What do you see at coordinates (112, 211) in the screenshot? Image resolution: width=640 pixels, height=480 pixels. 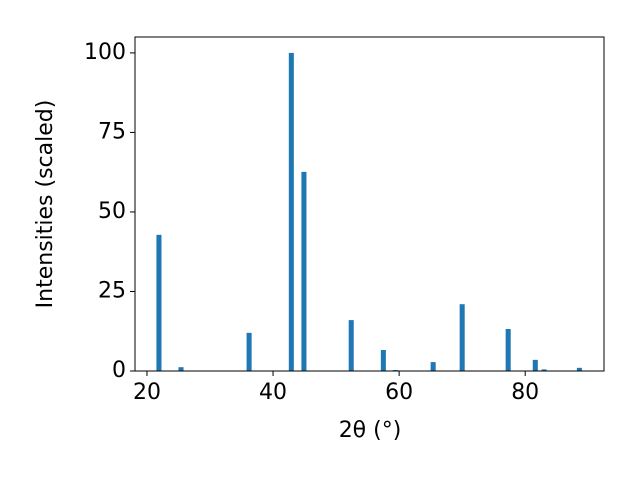 I see `y-tick-label: 50` at bounding box center [112, 211].